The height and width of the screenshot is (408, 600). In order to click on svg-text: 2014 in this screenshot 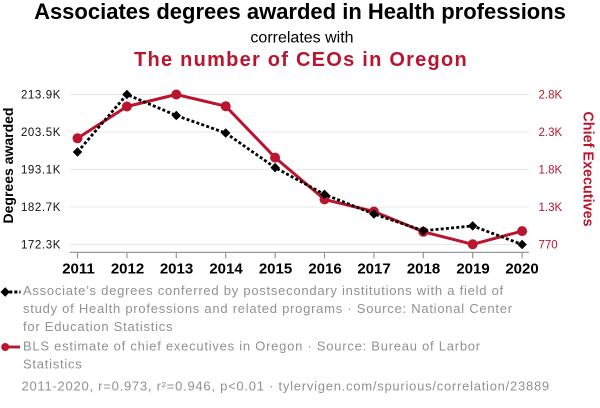, I will do `click(226, 268)`.